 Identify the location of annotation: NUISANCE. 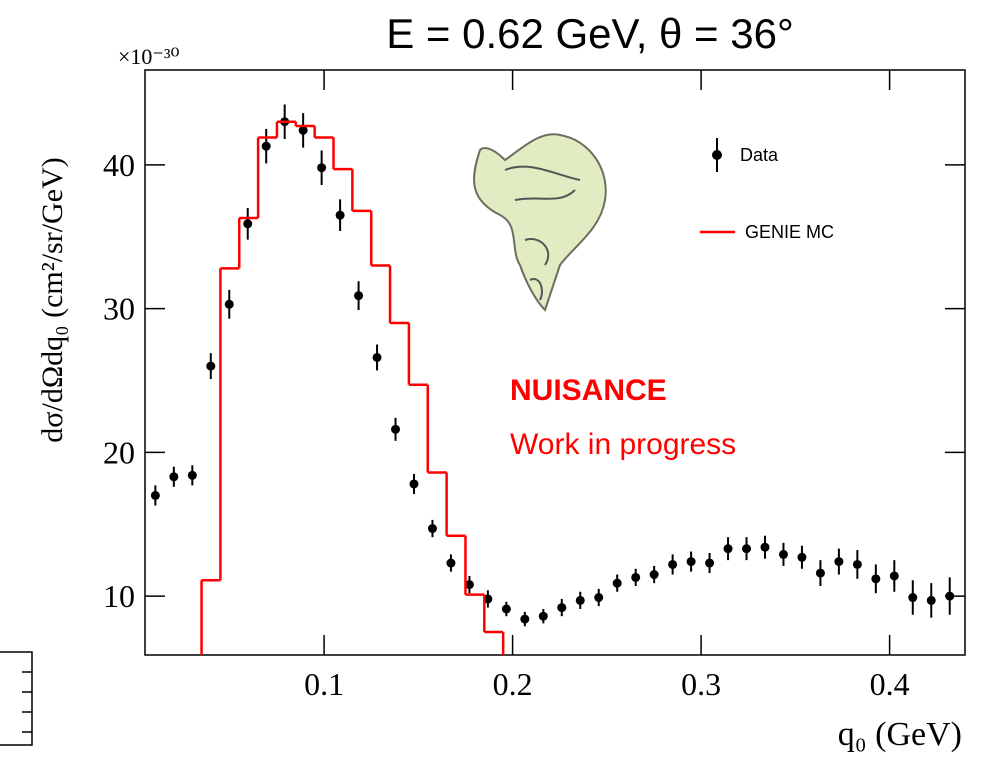
(588, 390).